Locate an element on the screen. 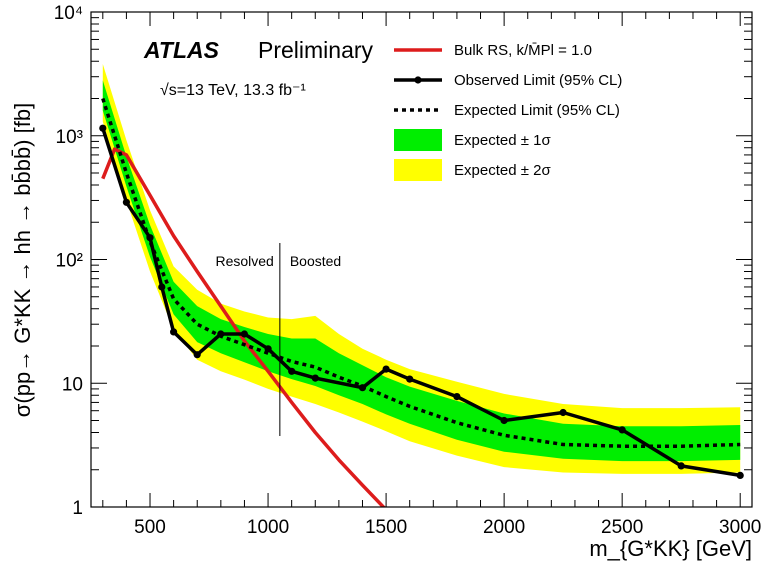 The image size is (762, 573). x-tick-label: 2000 is located at coordinates (504, 527).